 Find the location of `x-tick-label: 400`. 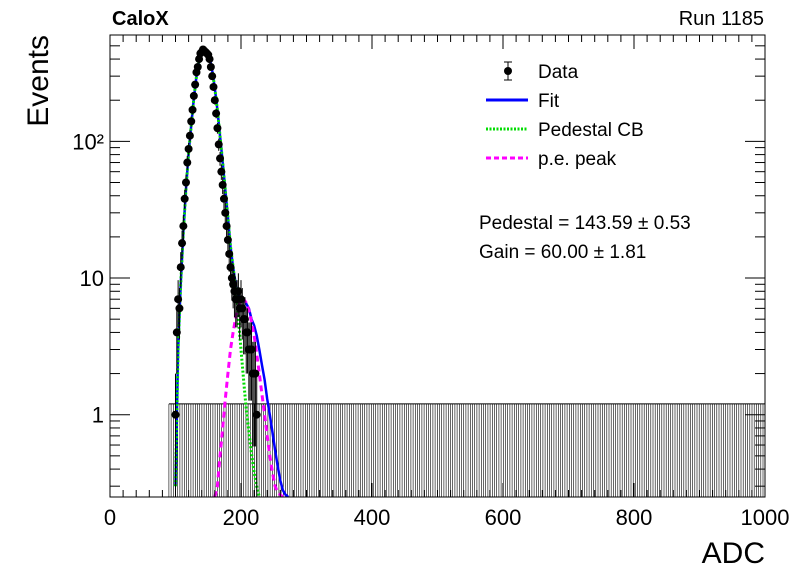

x-tick-label: 400 is located at coordinates (372, 517).